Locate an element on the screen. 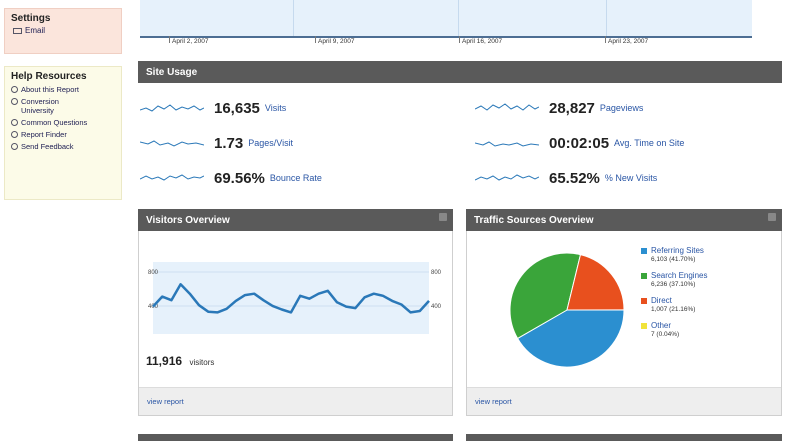  metric-label: Visits is located at coordinates (275, 108).